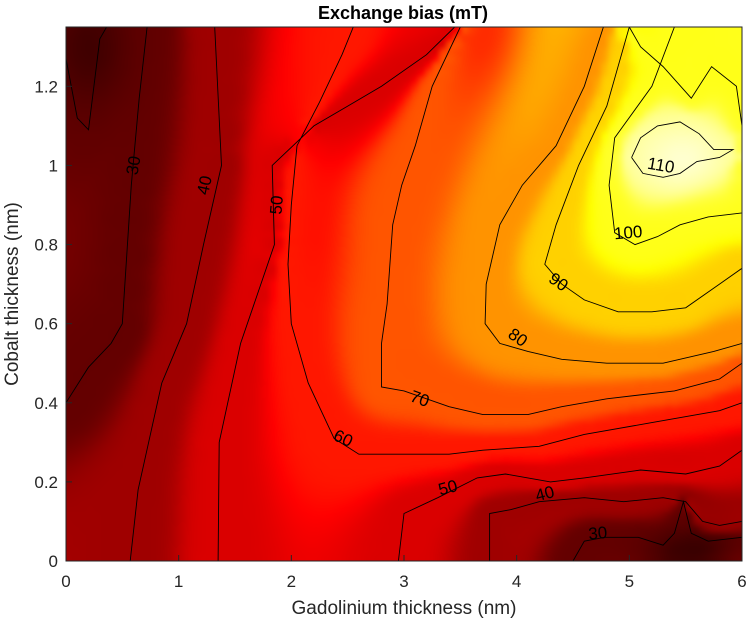  What do you see at coordinates (516, 581) in the screenshot?
I see `x-tick-label: 4` at bounding box center [516, 581].